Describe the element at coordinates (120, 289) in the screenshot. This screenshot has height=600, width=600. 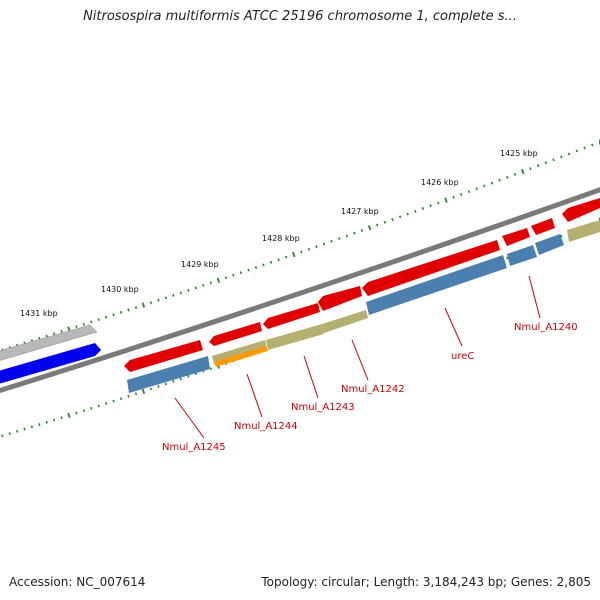
I see `ruler-label-1430: 1430 kbp` at that location.